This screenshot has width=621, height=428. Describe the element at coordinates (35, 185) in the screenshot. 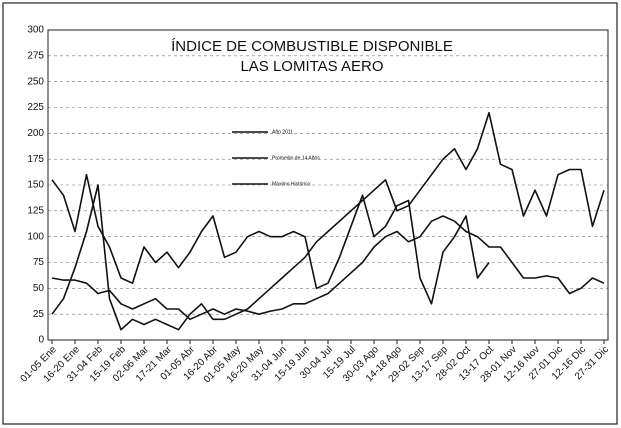

I see `y-tick-label: 150` at that location.